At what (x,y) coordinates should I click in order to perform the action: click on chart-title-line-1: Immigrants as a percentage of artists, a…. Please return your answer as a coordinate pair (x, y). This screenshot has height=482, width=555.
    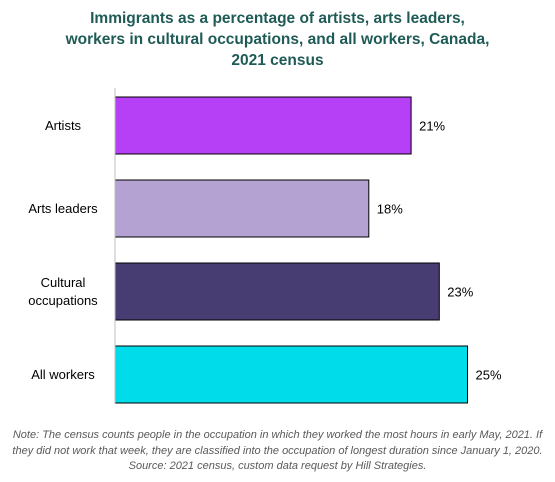
    Looking at the image, I should click on (277, 18).